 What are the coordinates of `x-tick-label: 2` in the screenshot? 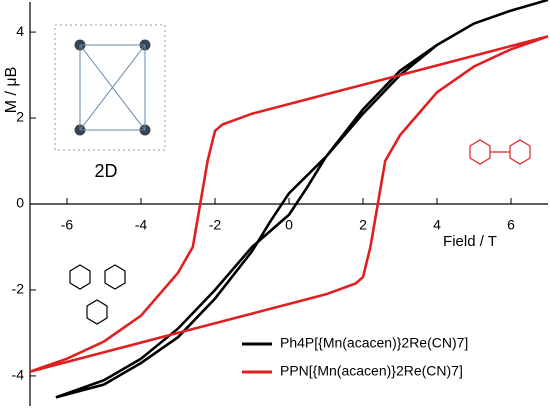 It's located at (363, 225).